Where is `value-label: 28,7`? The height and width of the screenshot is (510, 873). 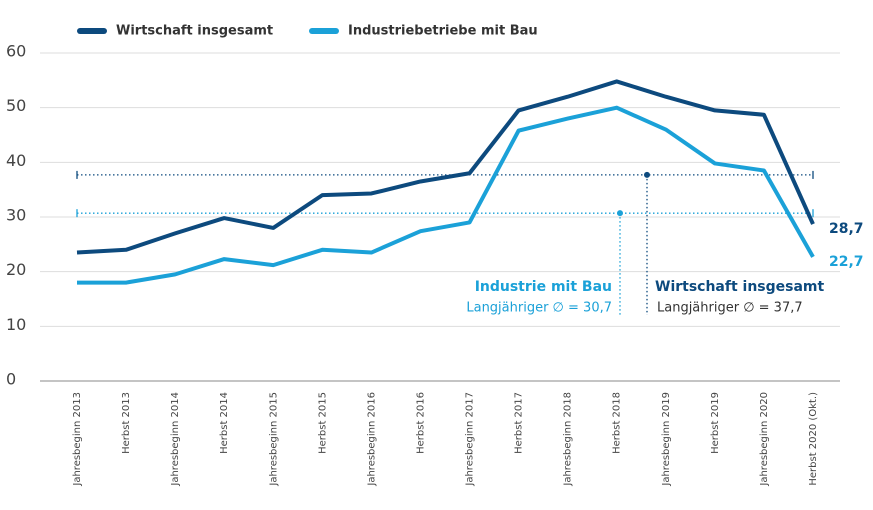
value-label: 28,7 is located at coordinates (846, 229).